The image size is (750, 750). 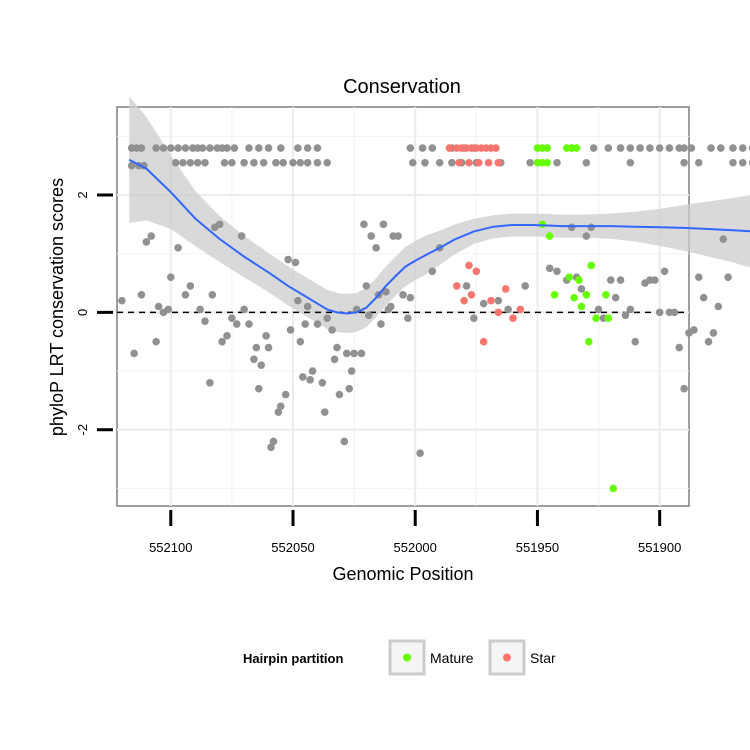 I want to click on x-tick-label: 552050, so click(x=292, y=547).